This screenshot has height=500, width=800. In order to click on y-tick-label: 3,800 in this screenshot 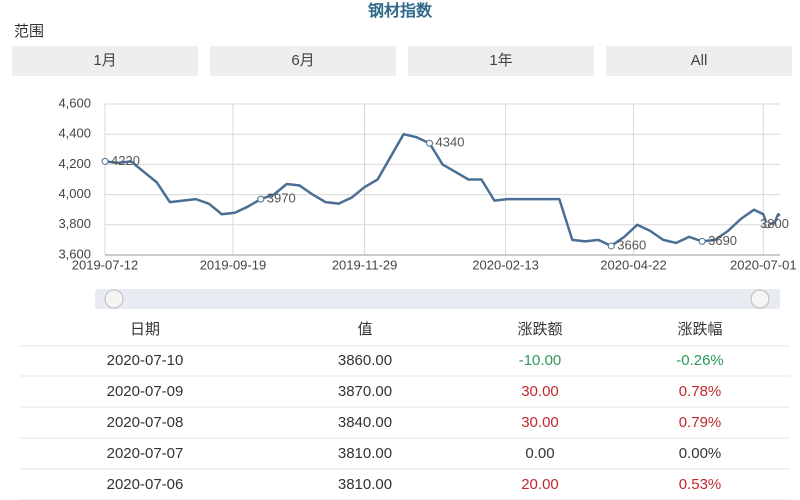, I will do `click(74, 223)`.